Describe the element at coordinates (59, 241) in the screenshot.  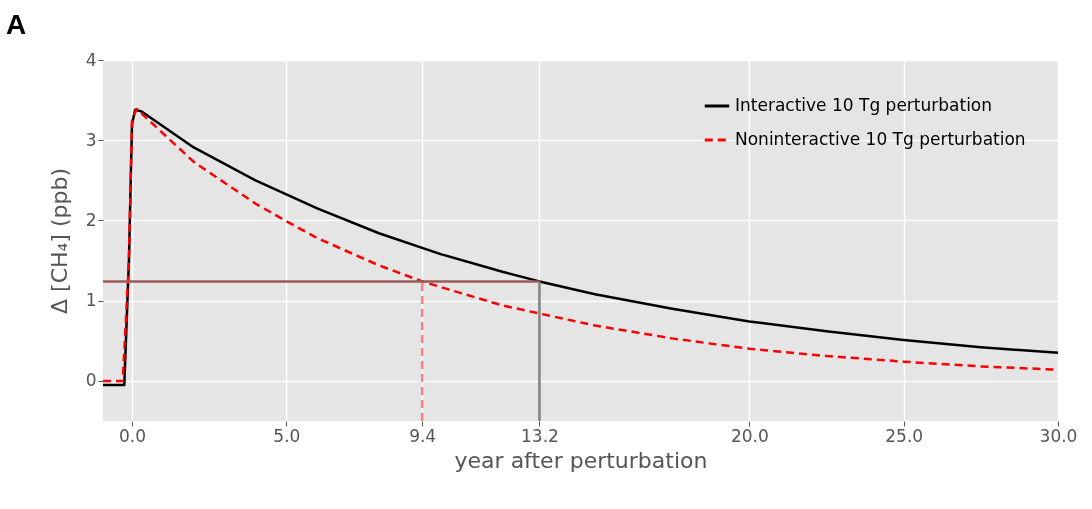
I see `y-axis-title: Δ [CH₄] (ppb)` at that location.